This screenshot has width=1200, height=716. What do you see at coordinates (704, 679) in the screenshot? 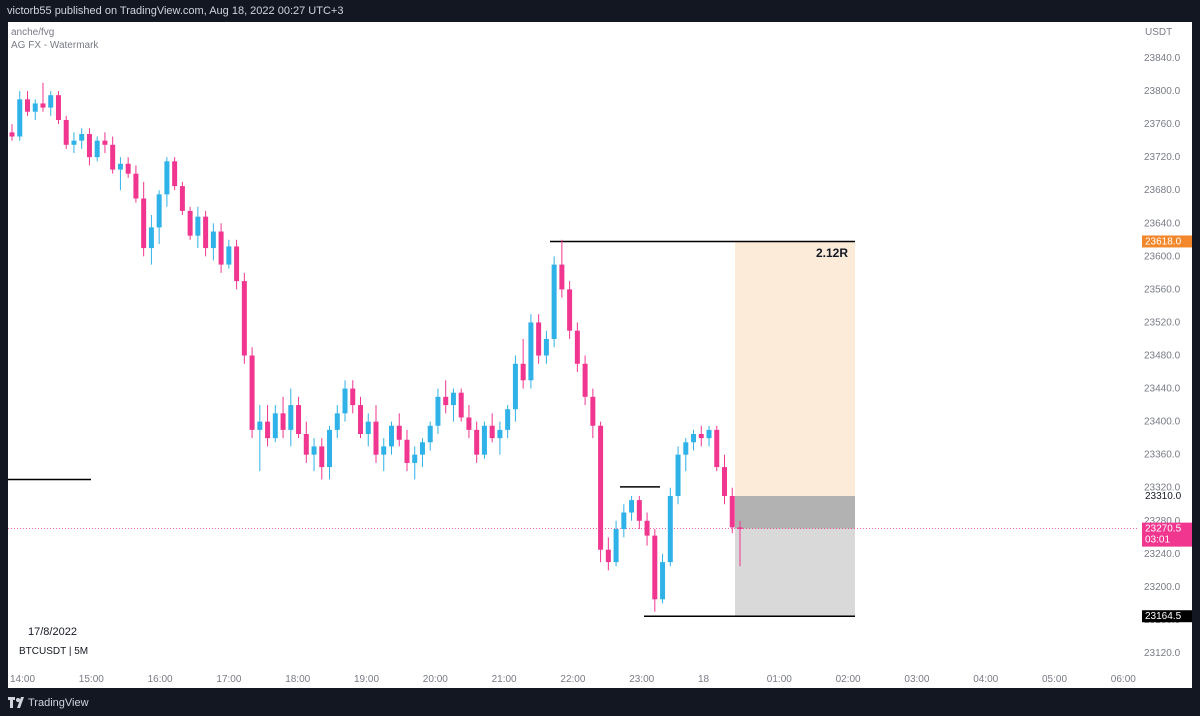
I see `x-tick-label: 18` at bounding box center [704, 679].